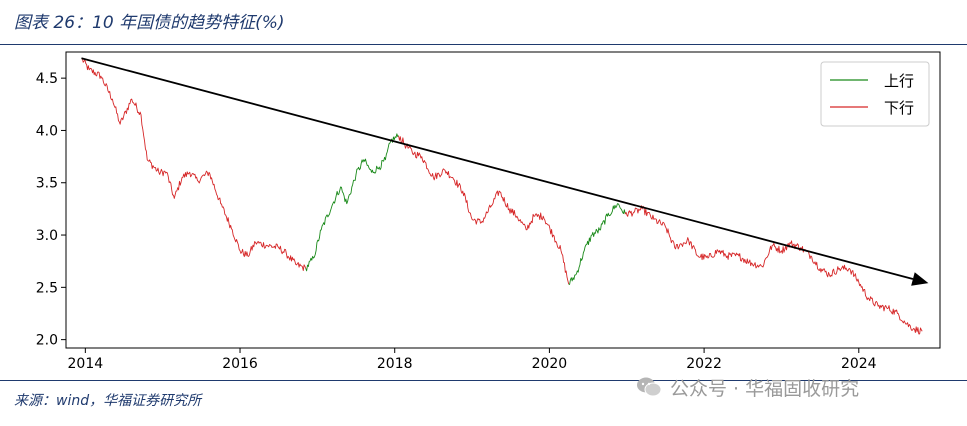 This screenshot has height=426, width=967. I want to click on y-tick-label-4: 4.0, so click(47, 131).